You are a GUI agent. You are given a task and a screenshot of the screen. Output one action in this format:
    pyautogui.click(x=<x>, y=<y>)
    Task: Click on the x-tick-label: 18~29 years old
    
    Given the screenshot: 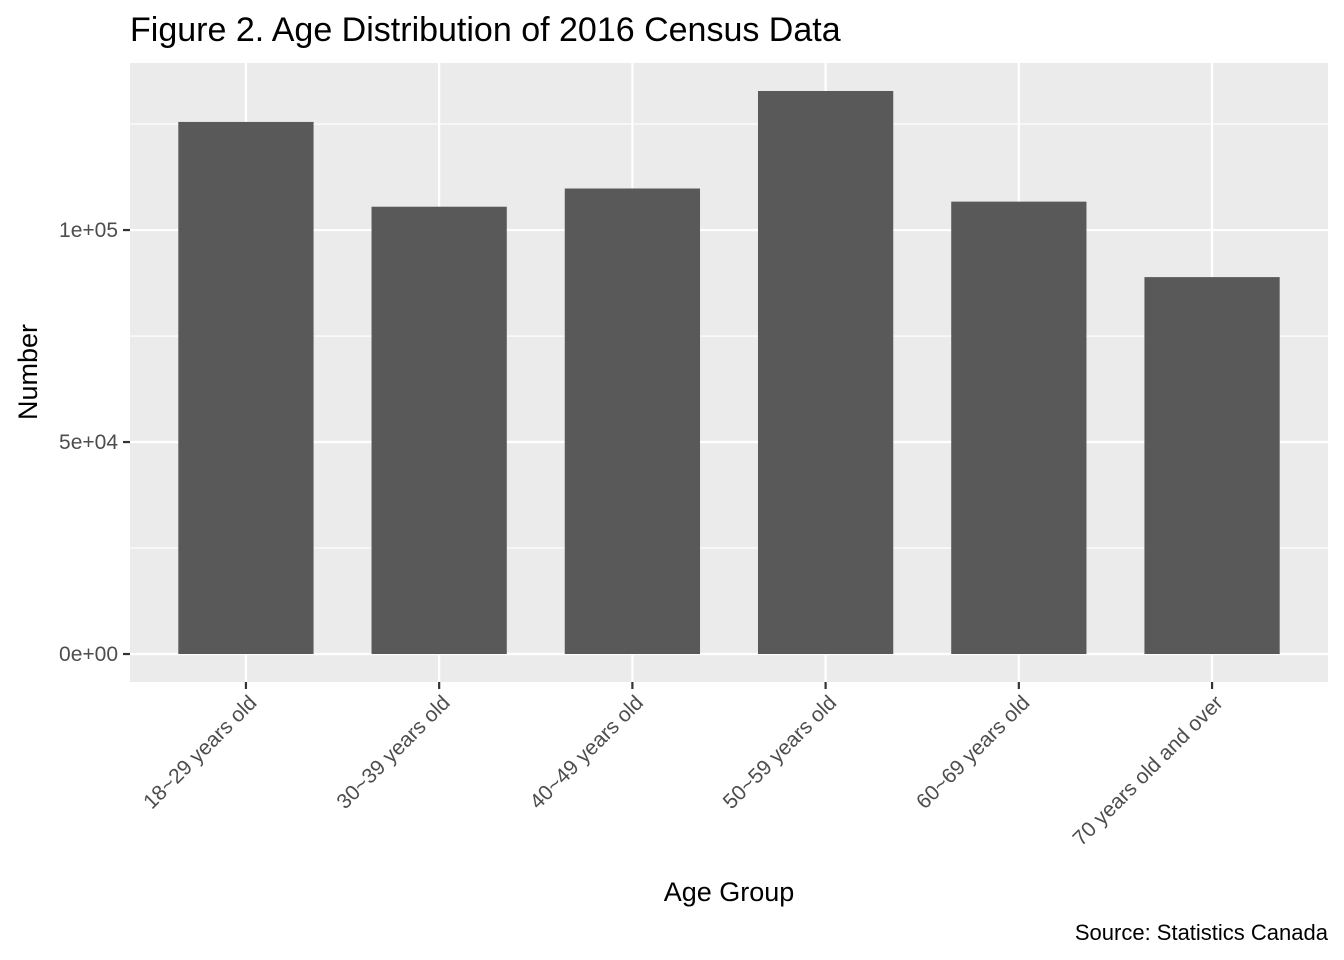 What is the action you would take?
    pyautogui.click(x=200, y=752)
    